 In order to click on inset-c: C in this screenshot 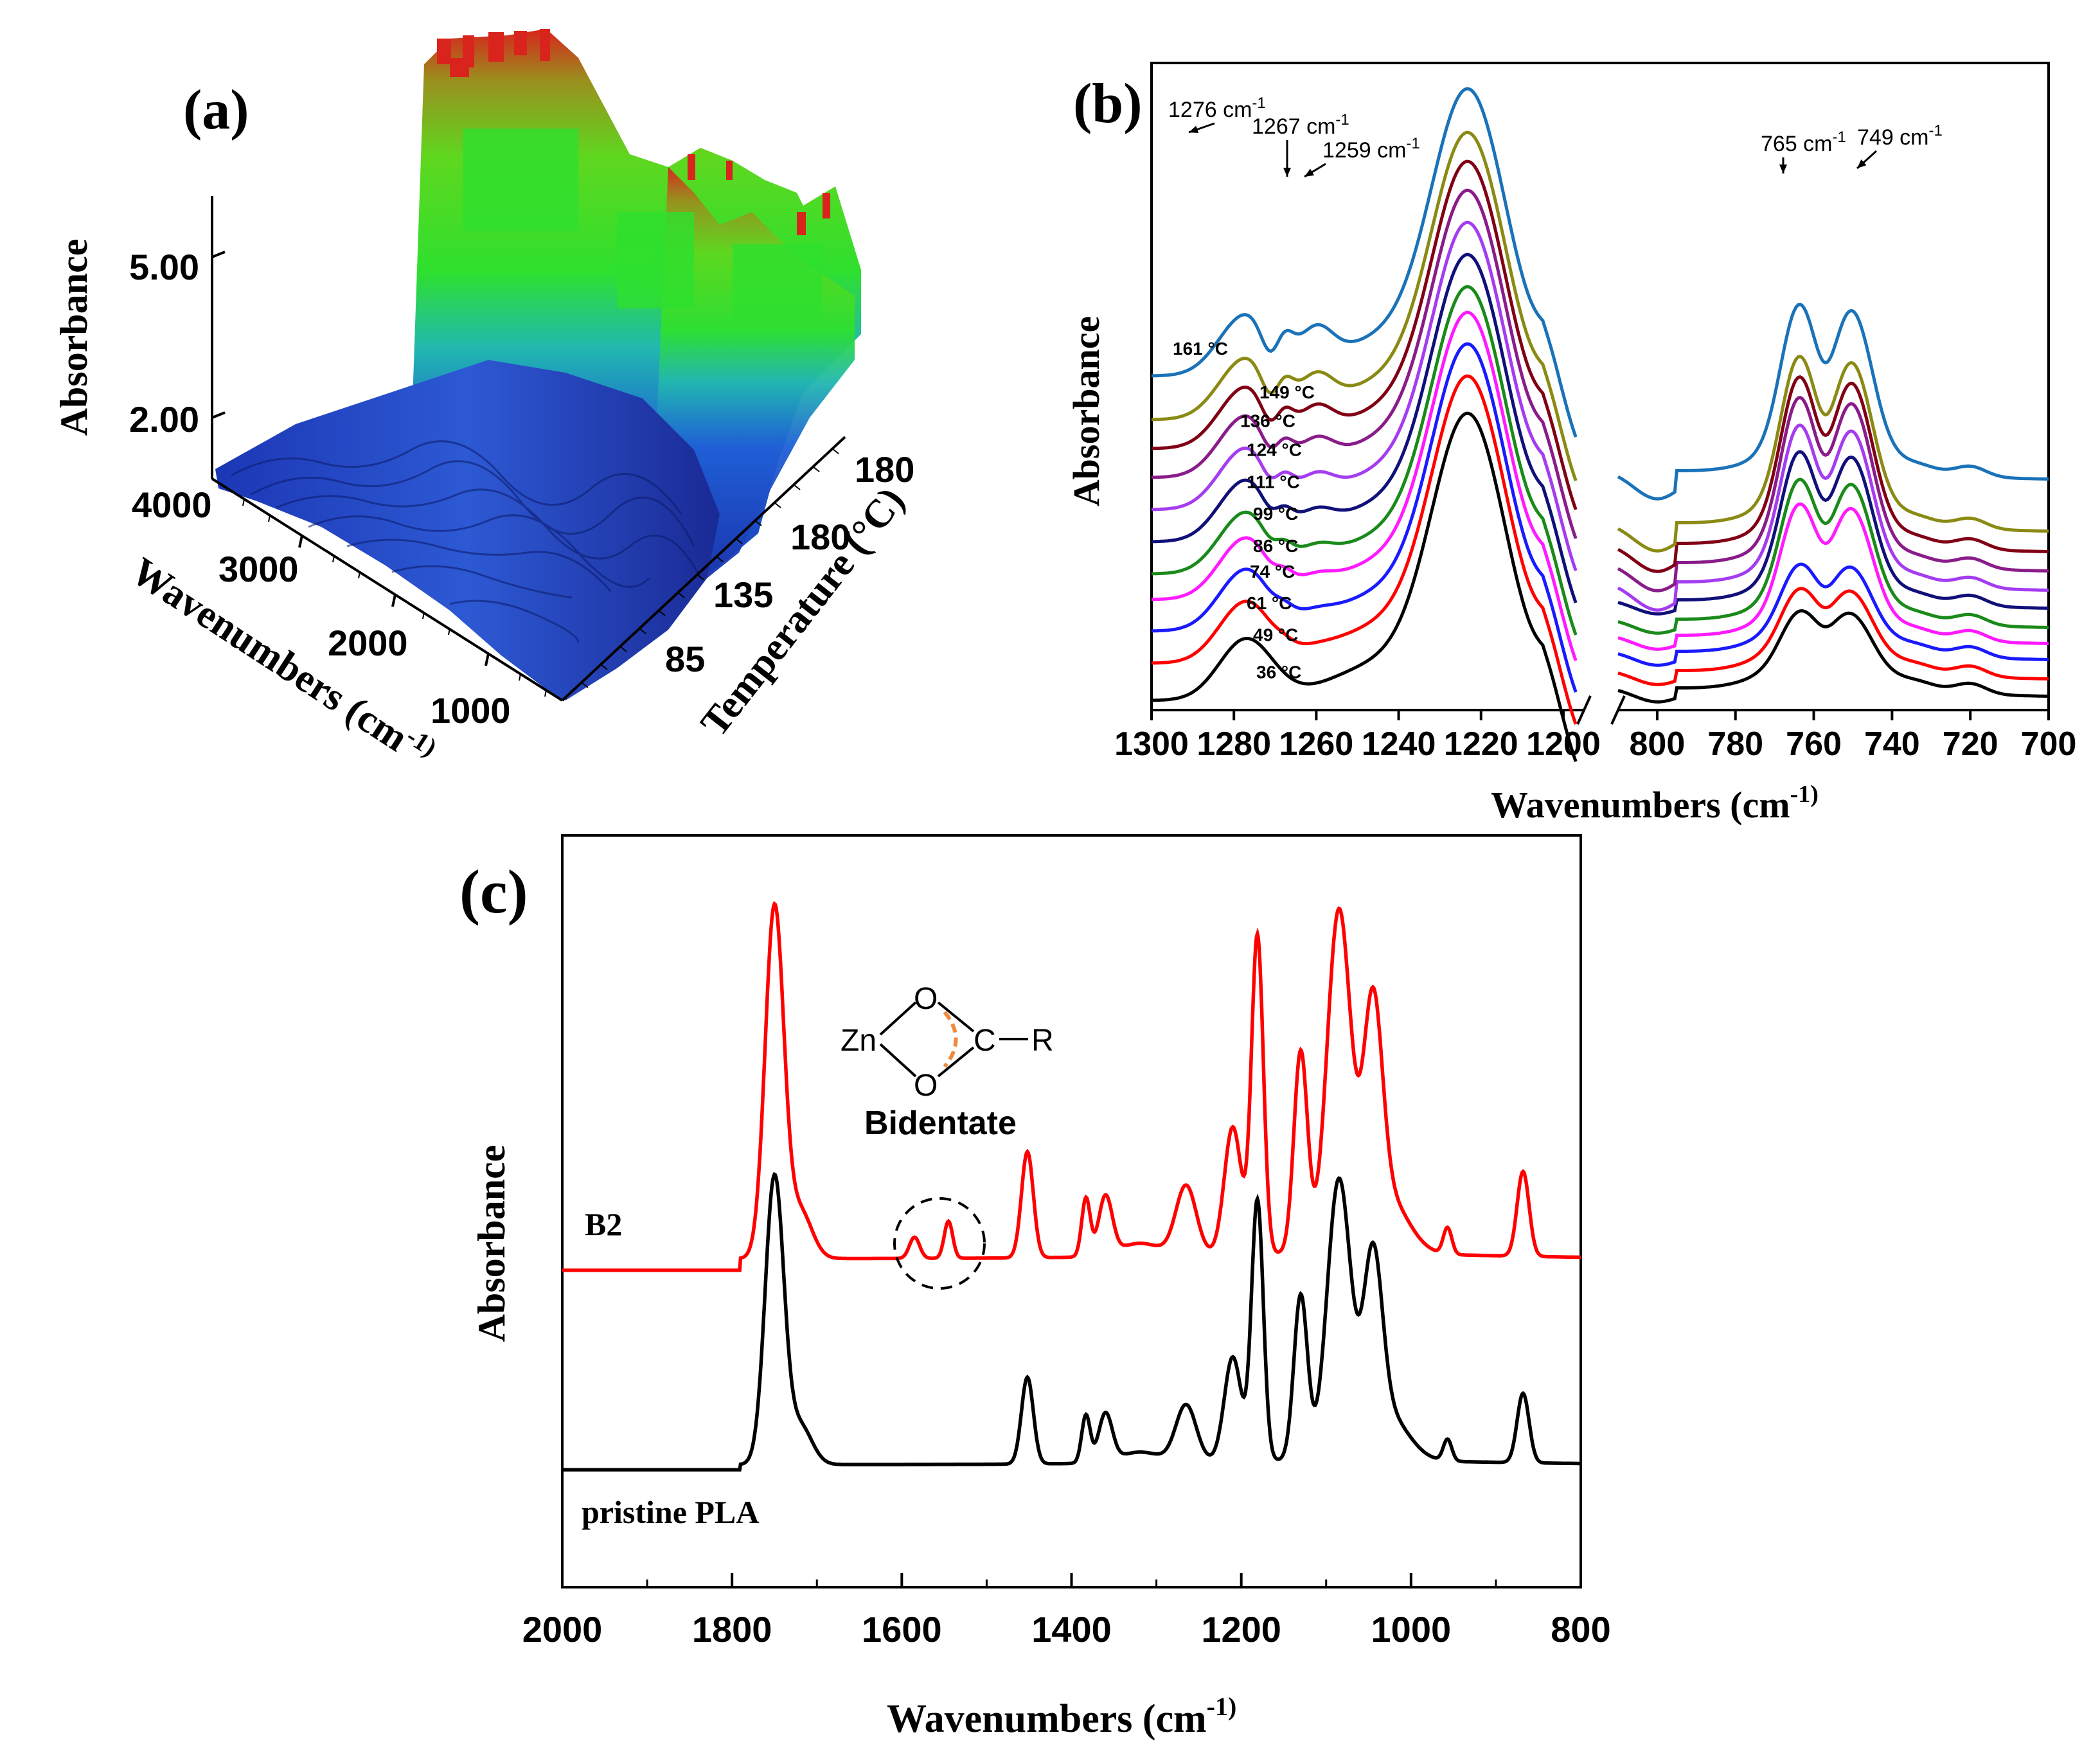, I will do `click(985, 1041)`.